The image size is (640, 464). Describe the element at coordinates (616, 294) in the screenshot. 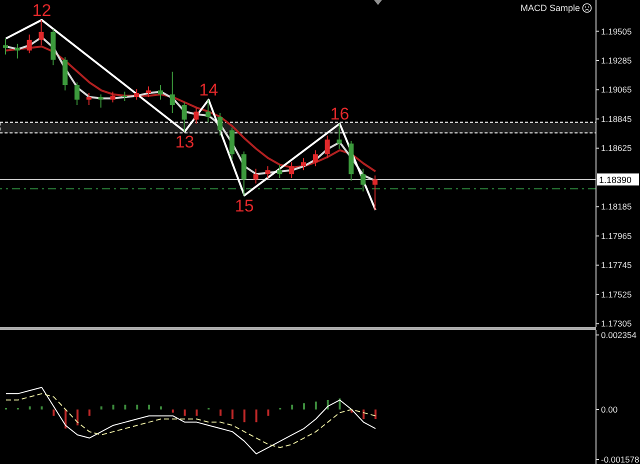

I see `y-tick-label: 1.17525` at that location.